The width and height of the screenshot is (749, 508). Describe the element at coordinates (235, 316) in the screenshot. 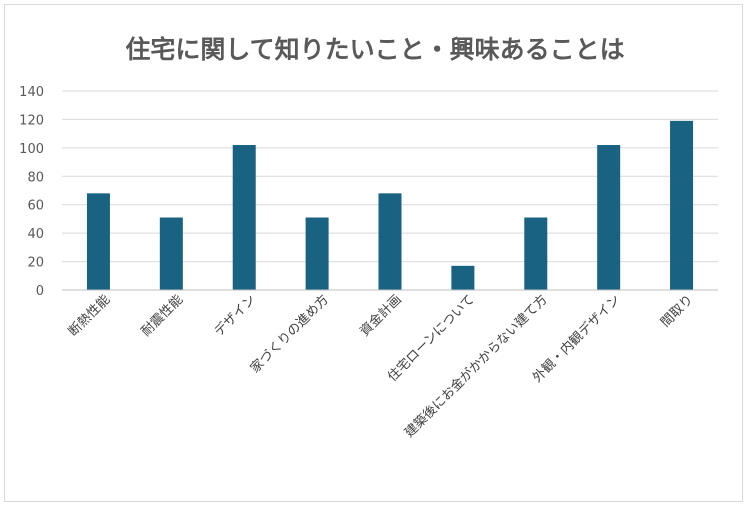

I see `category-label: デザイン` at that location.